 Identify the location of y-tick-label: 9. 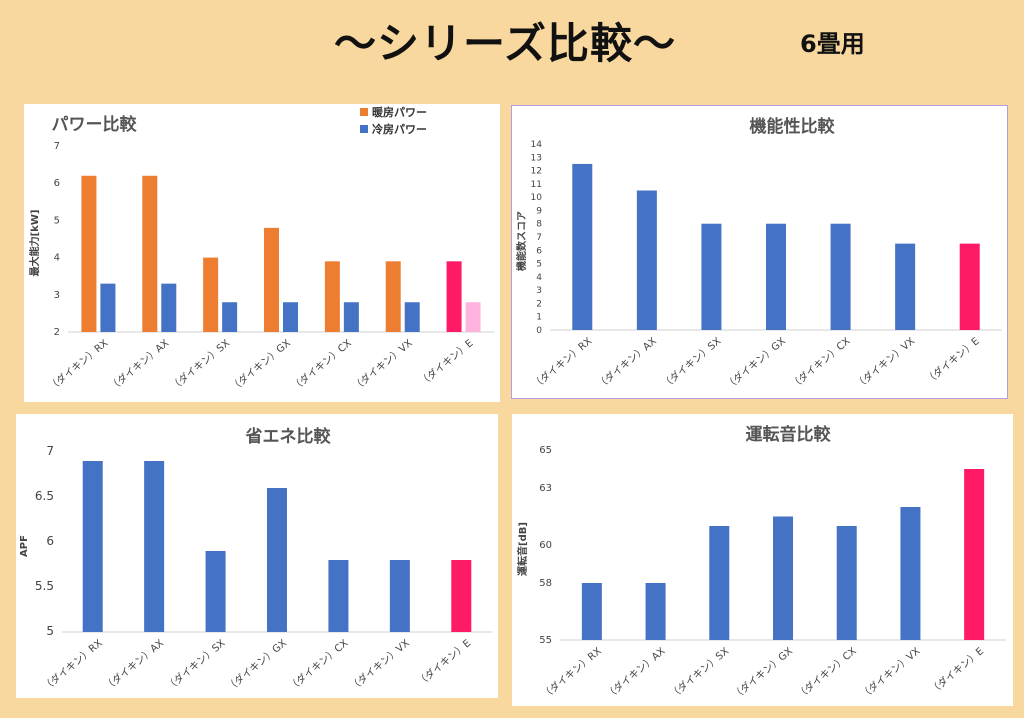
(539, 211).